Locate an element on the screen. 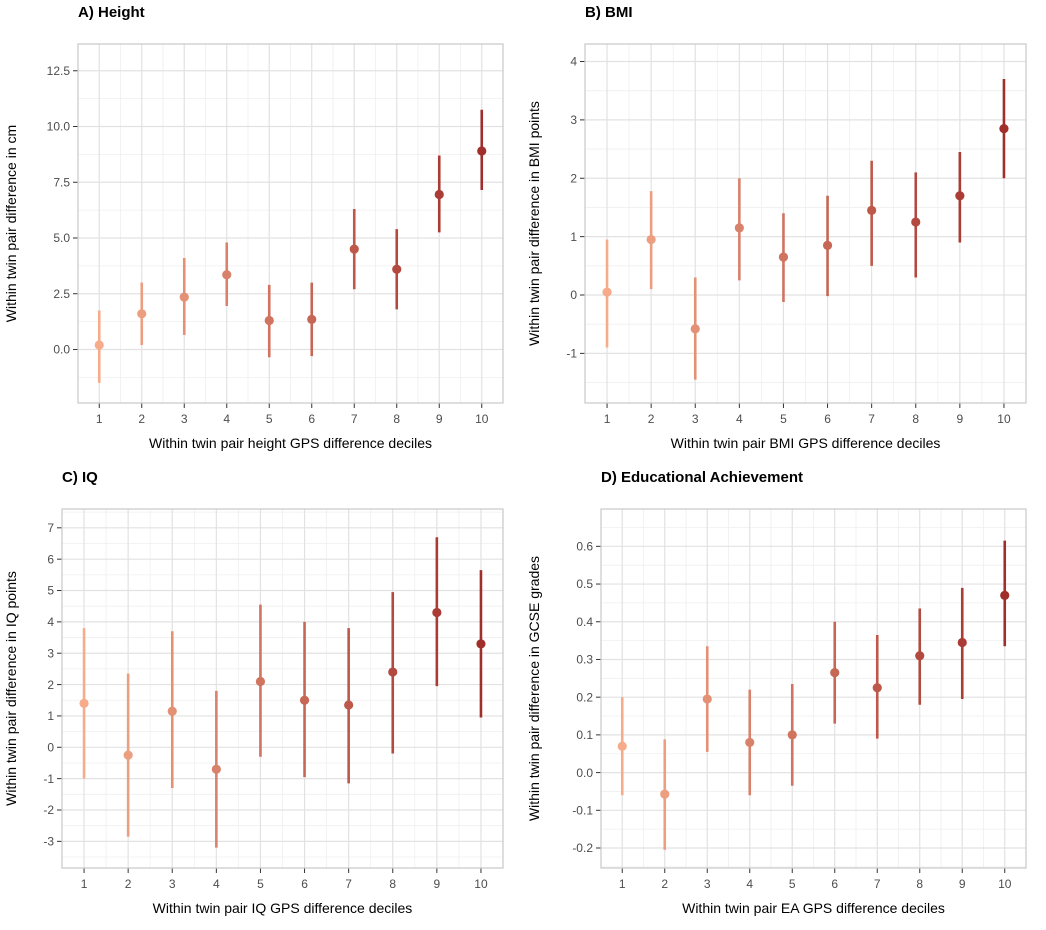  y-tick-label: -0.2 is located at coordinates (582, 848).